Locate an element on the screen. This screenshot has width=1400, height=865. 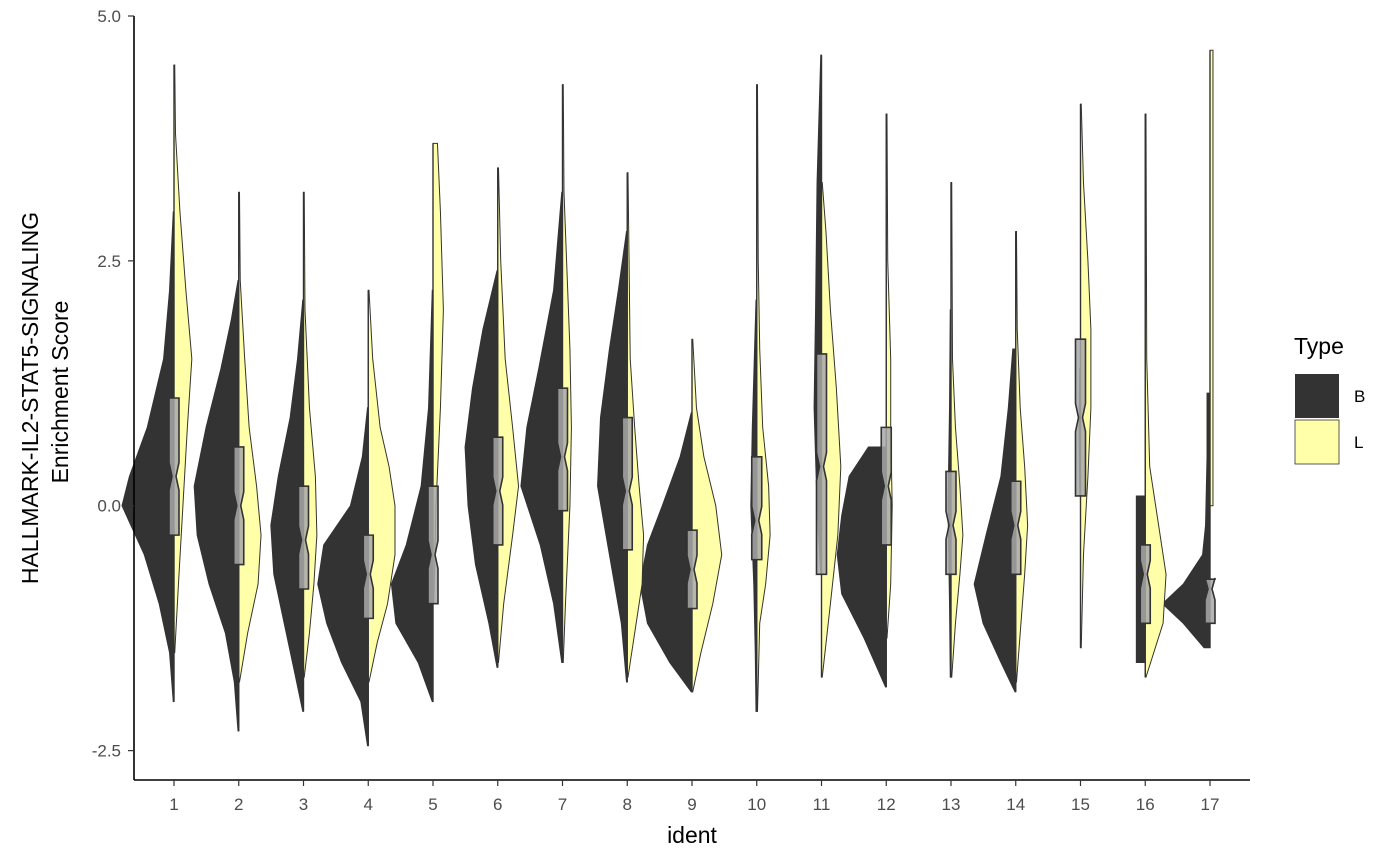
x-tick-label: 17 is located at coordinates (1210, 804).